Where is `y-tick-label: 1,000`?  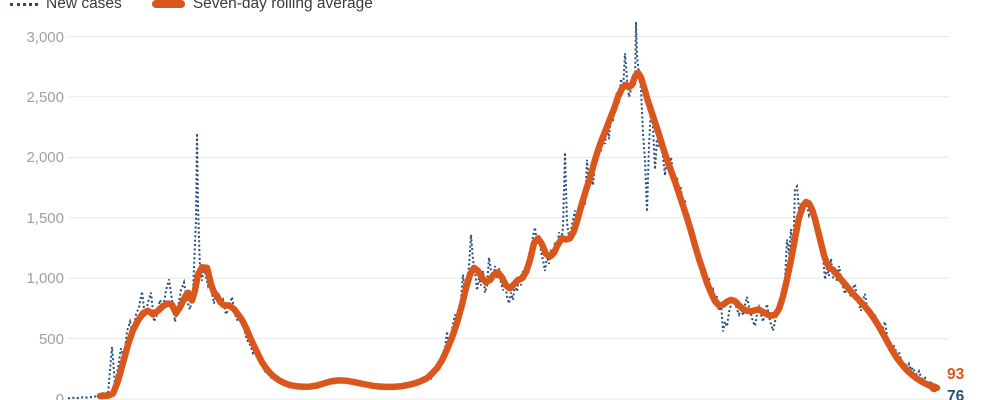
y-tick-label: 1,000 is located at coordinates (45, 279).